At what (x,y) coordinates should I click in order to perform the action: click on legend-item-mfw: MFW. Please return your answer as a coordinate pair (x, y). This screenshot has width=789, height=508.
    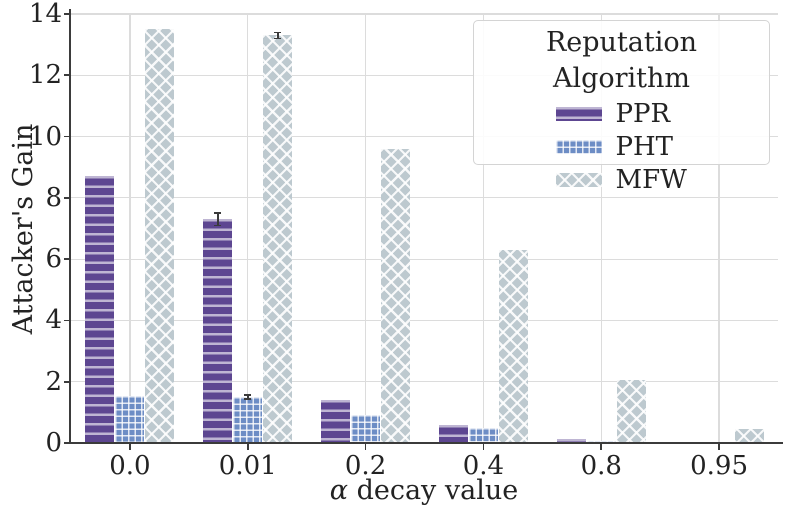
    Looking at the image, I should click on (621, 179).